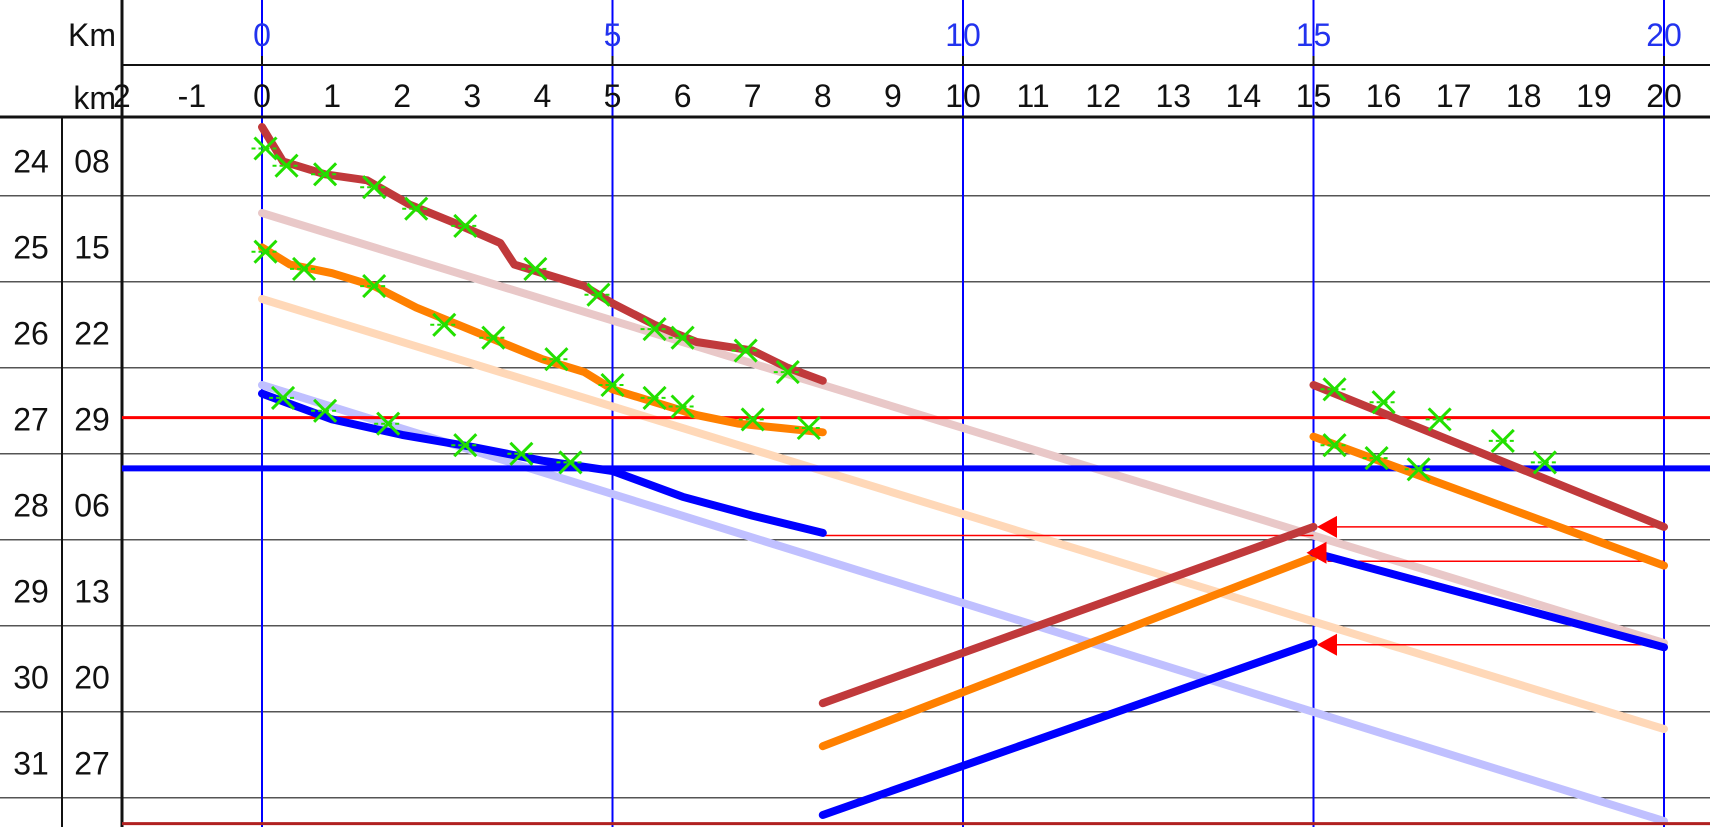 Image resolution: width=1710 pixels, height=827 pixels. What do you see at coordinates (31, 591) in the screenshot?
I see `row-week-label: 29` at bounding box center [31, 591].